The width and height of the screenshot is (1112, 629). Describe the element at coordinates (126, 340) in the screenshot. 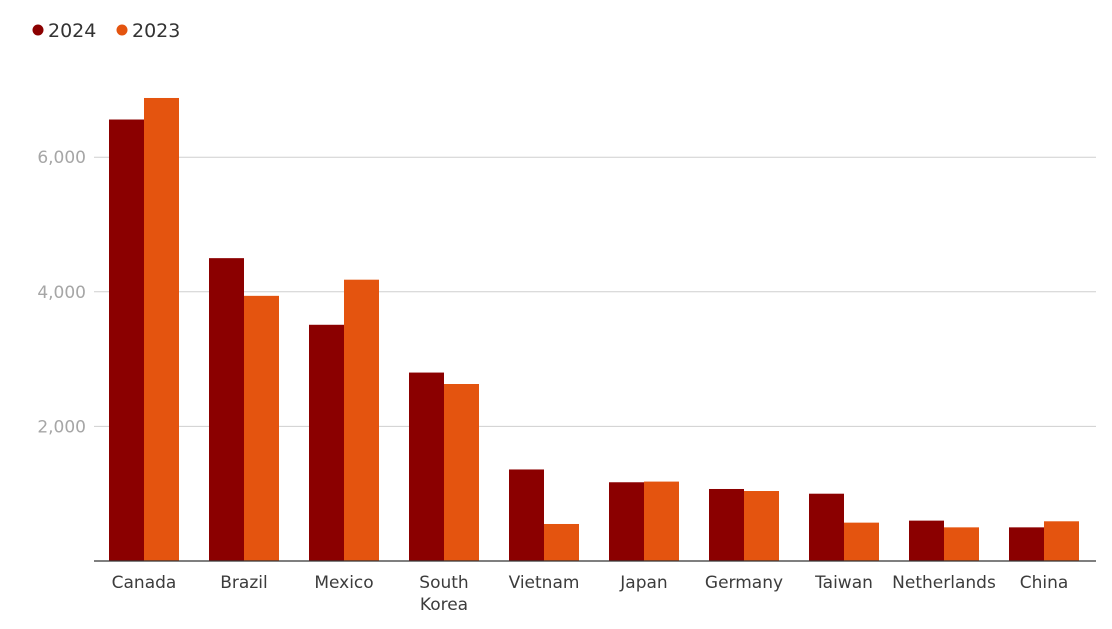

I see `bar-2024-canada` at that location.